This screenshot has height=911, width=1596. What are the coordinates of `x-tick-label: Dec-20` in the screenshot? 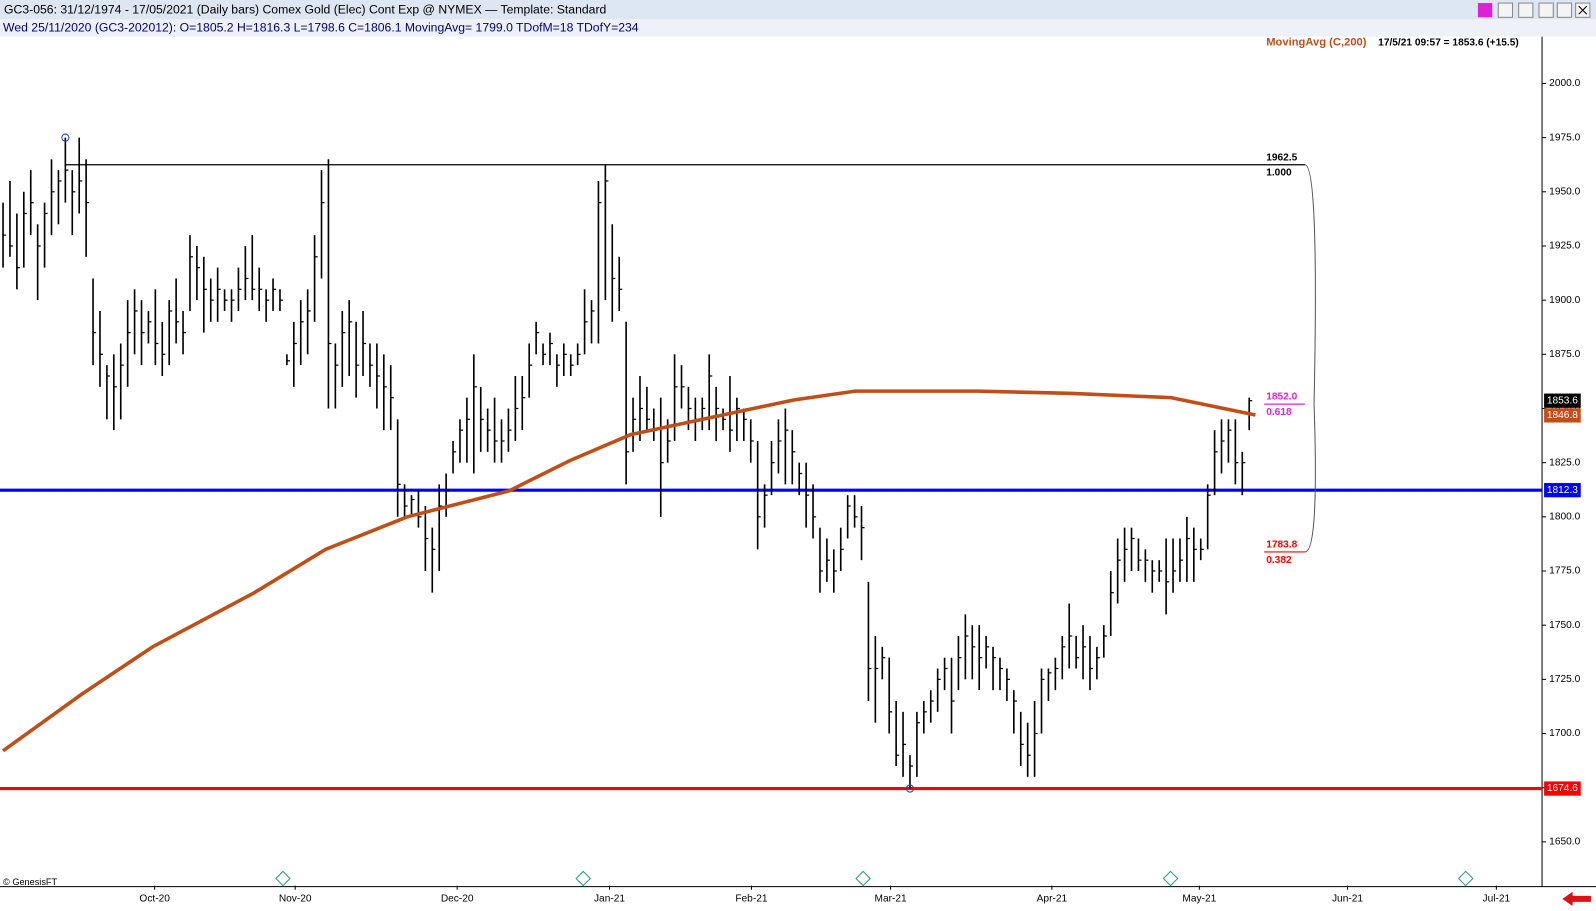 It's located at (457, 899).